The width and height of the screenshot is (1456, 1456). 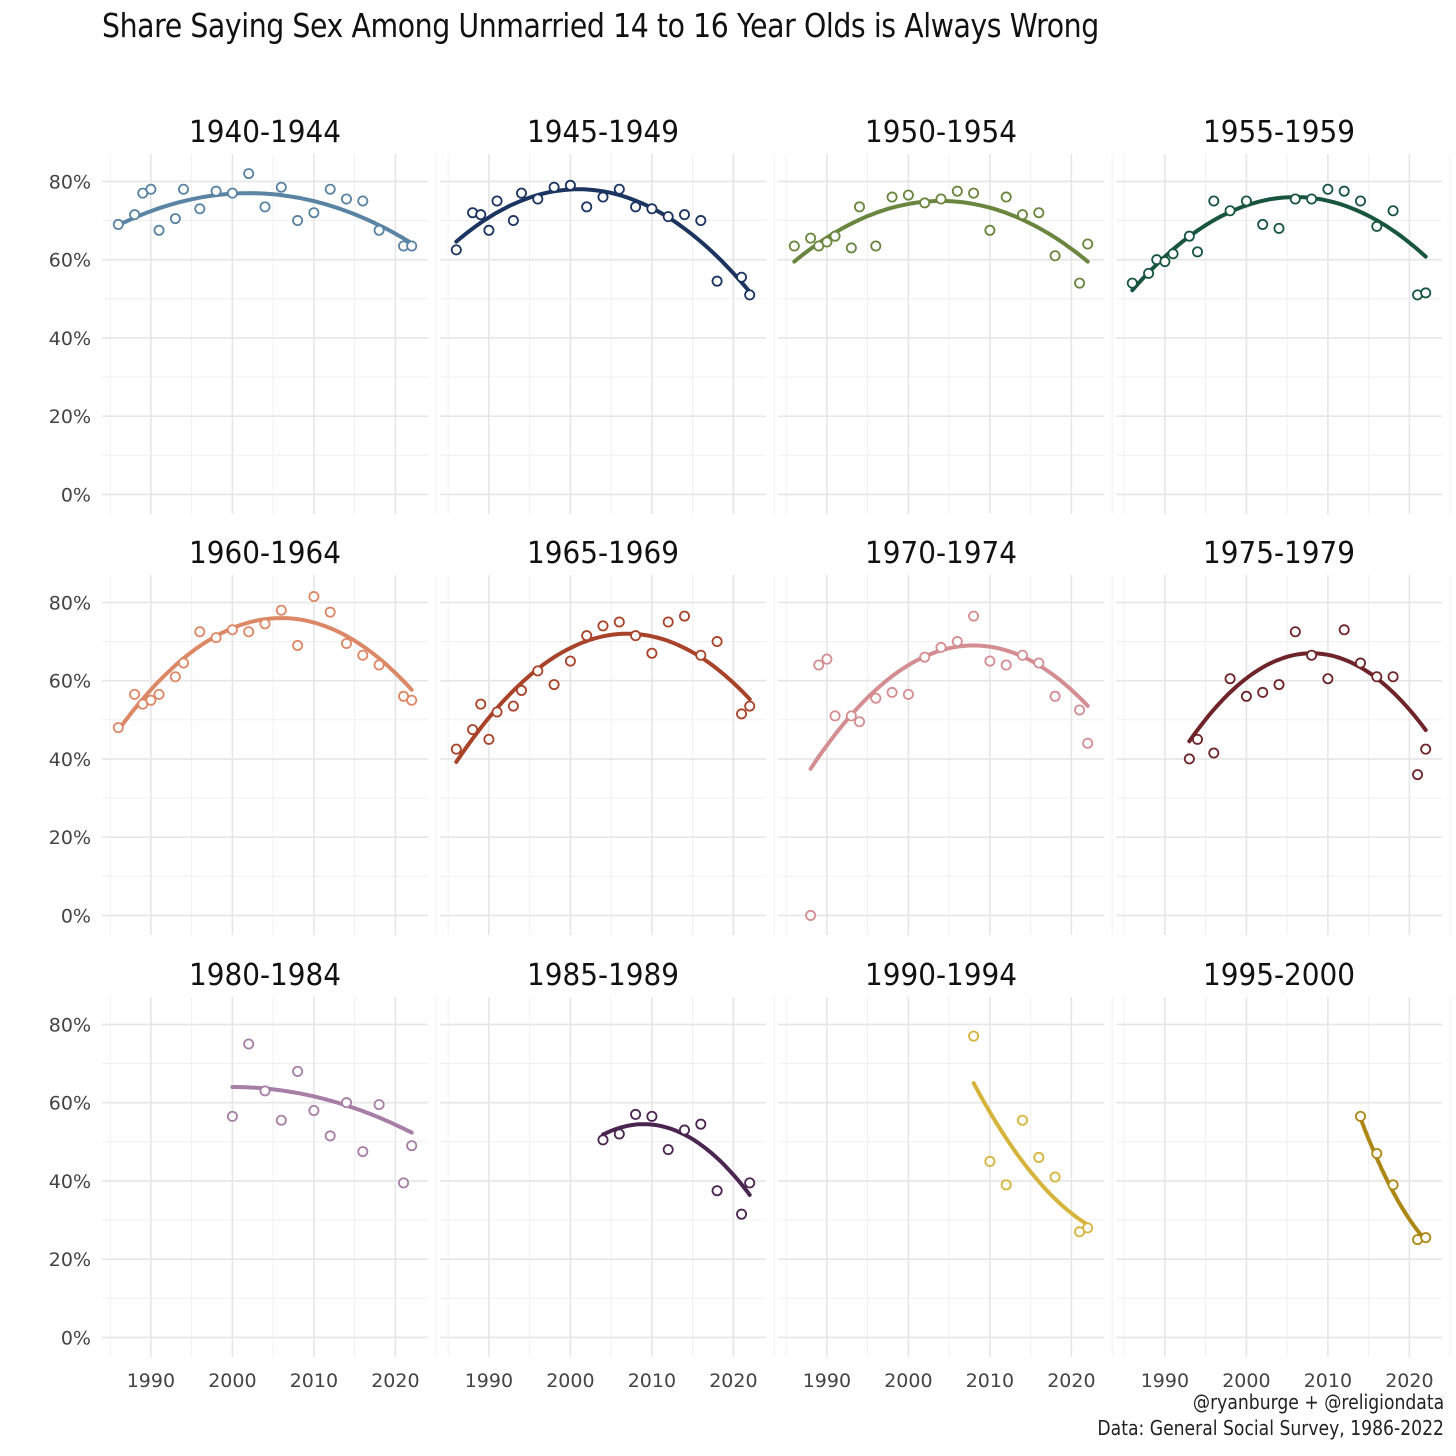 What do you see at coordinates (265, 975) in the screenshot?
I see `facet-label: 1980-1984` at bounding box center [265, 975].